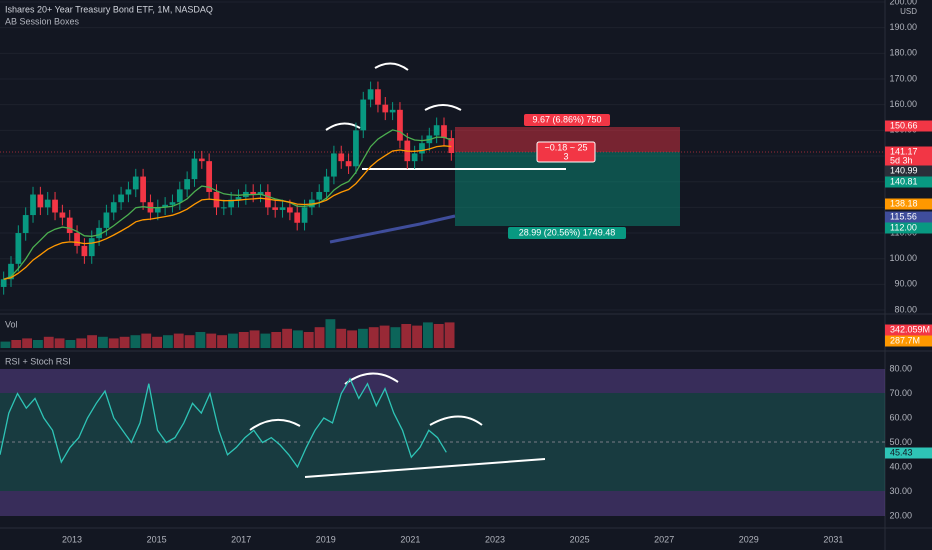 This screenshot has height=550, width=932. What do you see at coordinates (11, 324) in the screenshot?
I see `volume-label: Vol` at bounding box center [11, 324].